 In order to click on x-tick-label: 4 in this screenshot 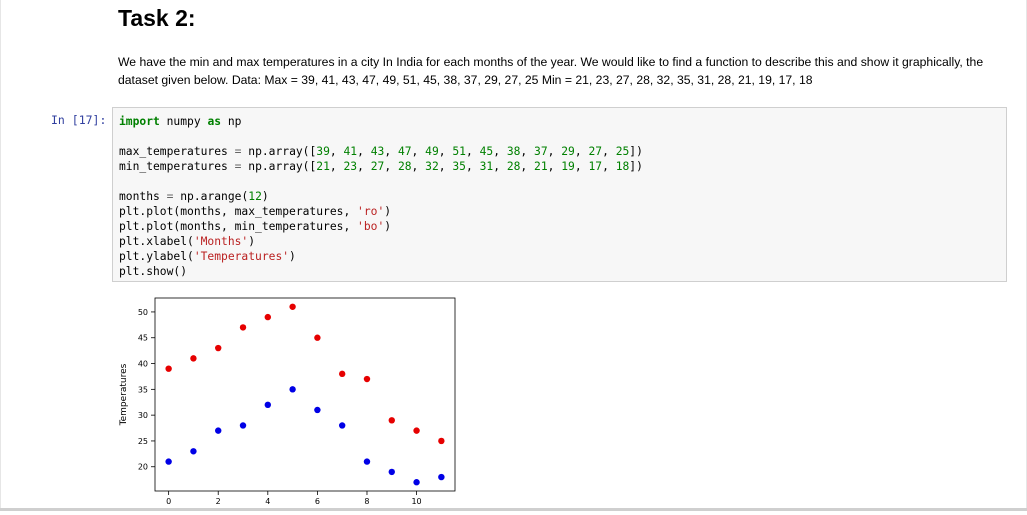, I will do `click(267, 501)`.